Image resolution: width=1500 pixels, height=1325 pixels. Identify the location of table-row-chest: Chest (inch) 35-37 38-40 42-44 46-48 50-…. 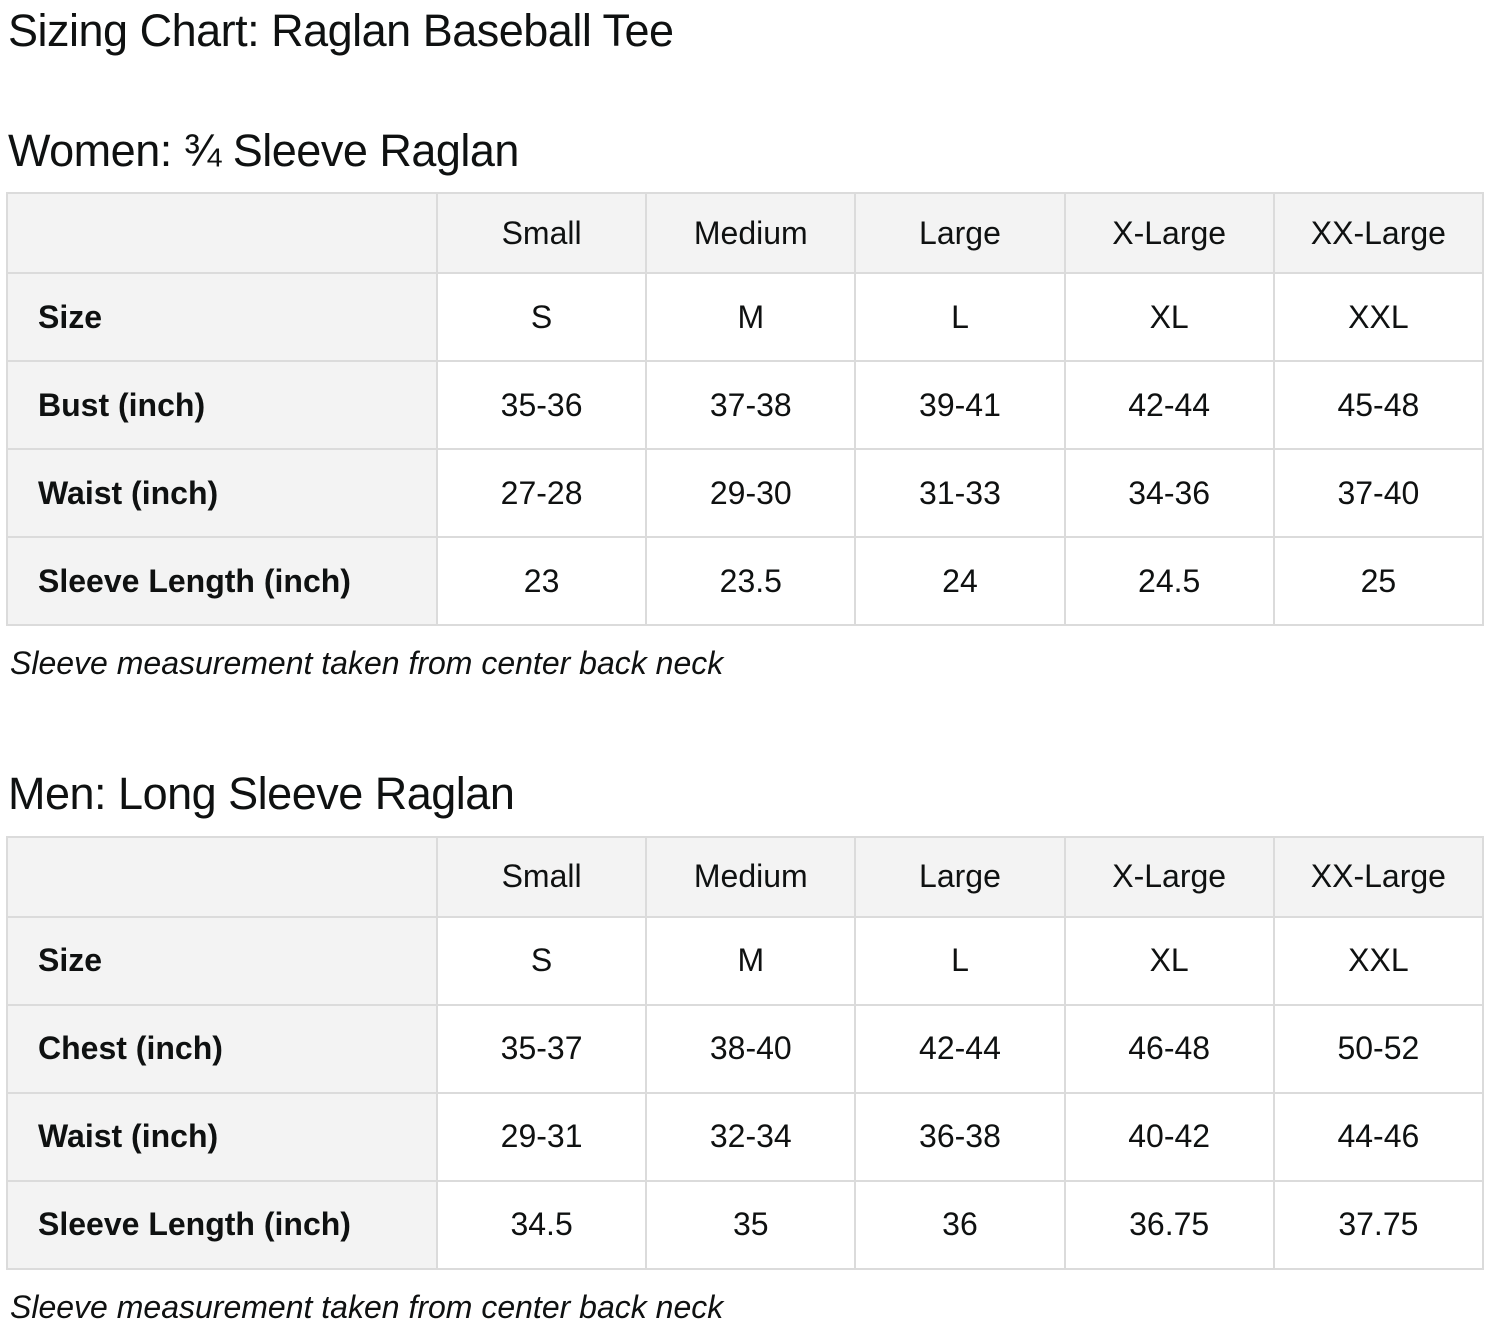
(745, 1048).